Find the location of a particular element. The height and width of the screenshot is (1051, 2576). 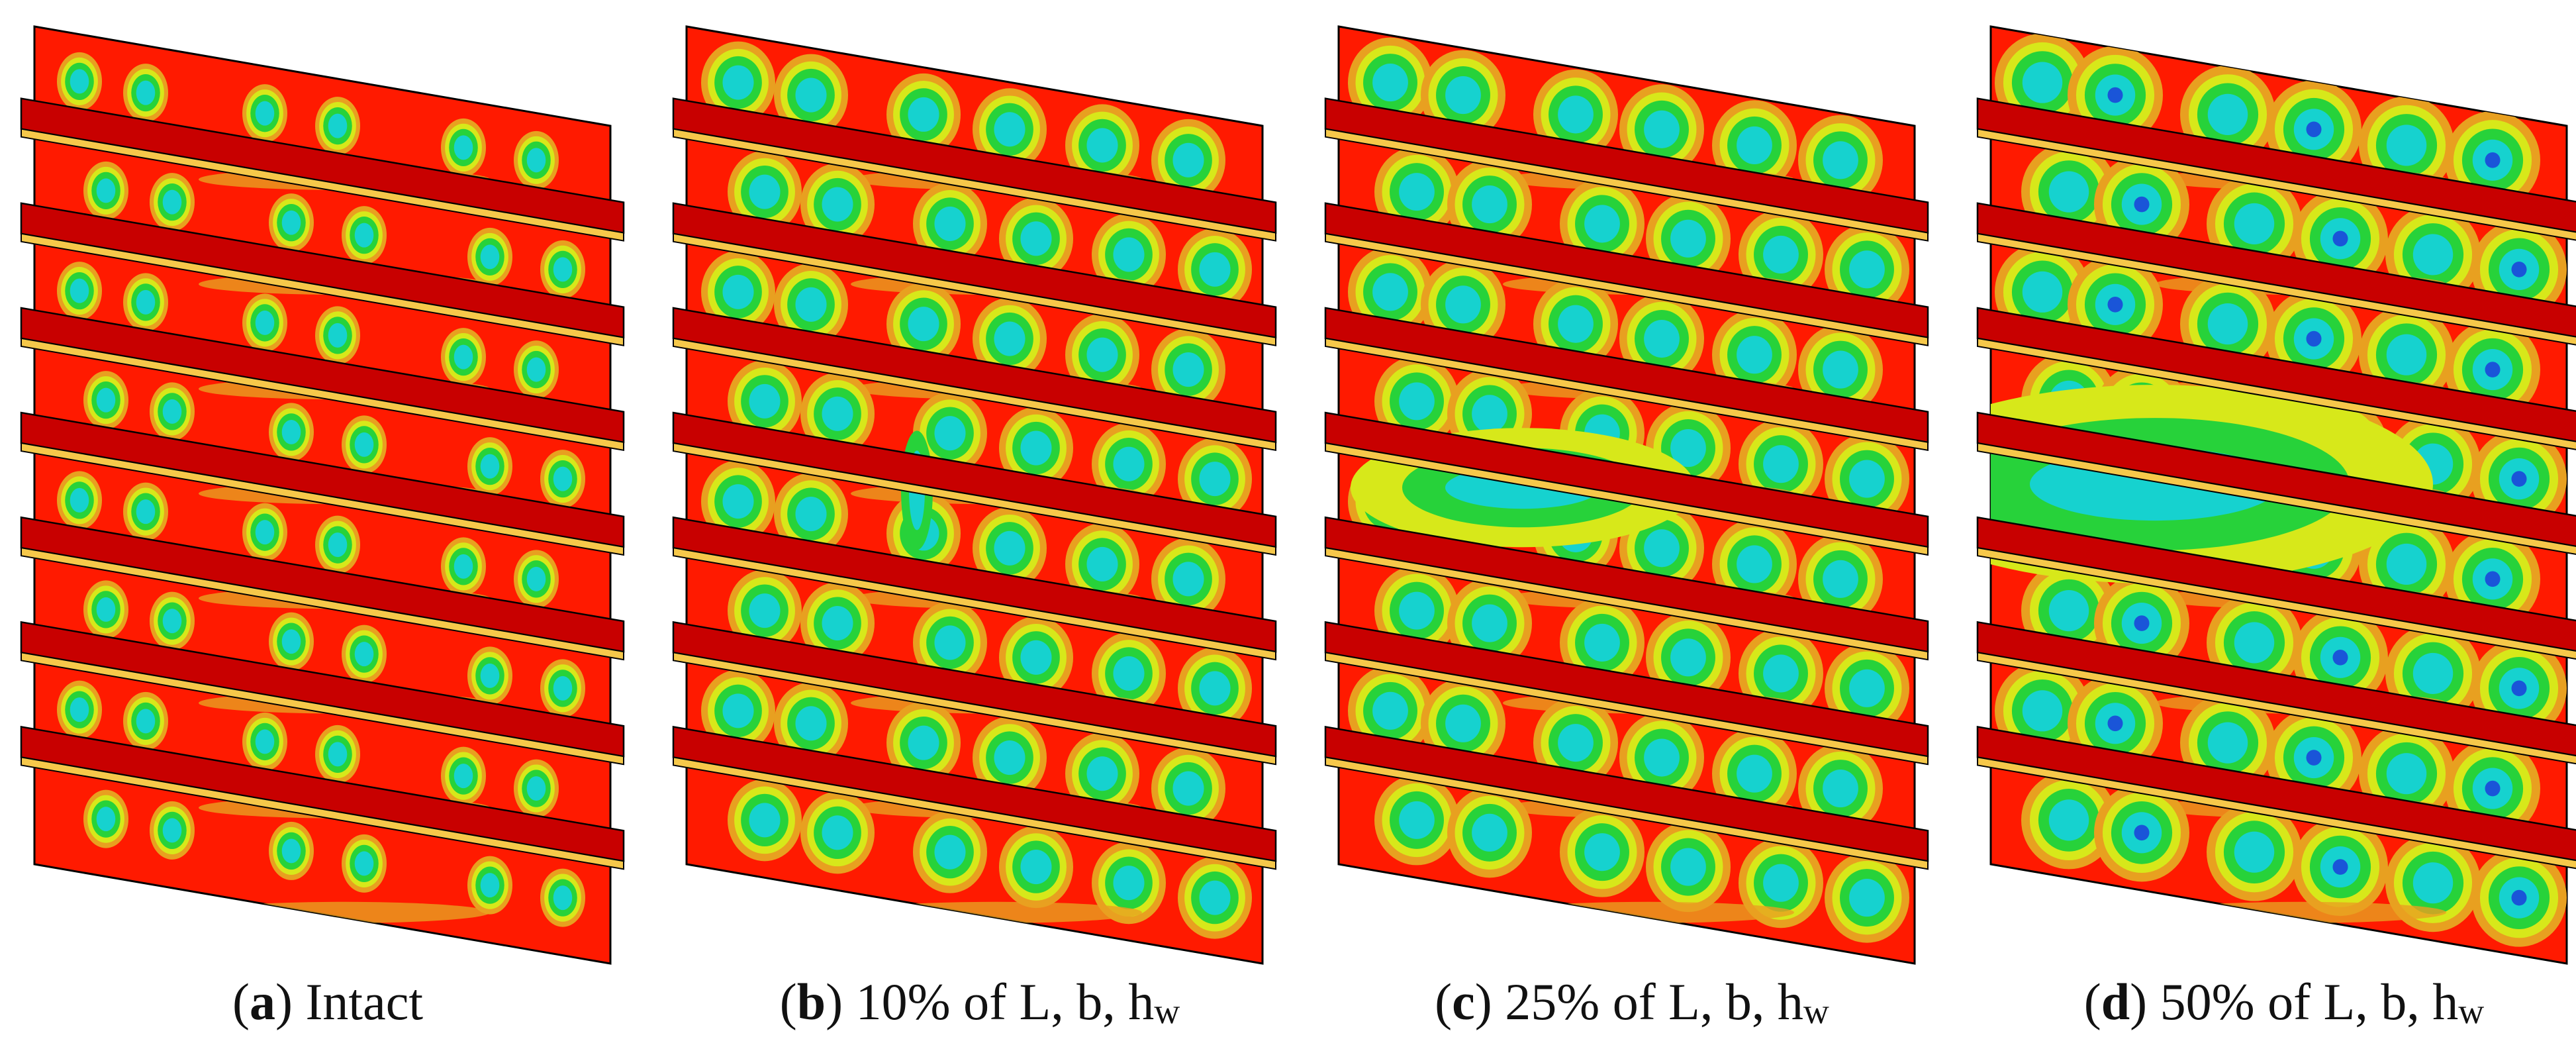

caption-text: 50% of L, b, h is located at coordinates (2309, 1001).